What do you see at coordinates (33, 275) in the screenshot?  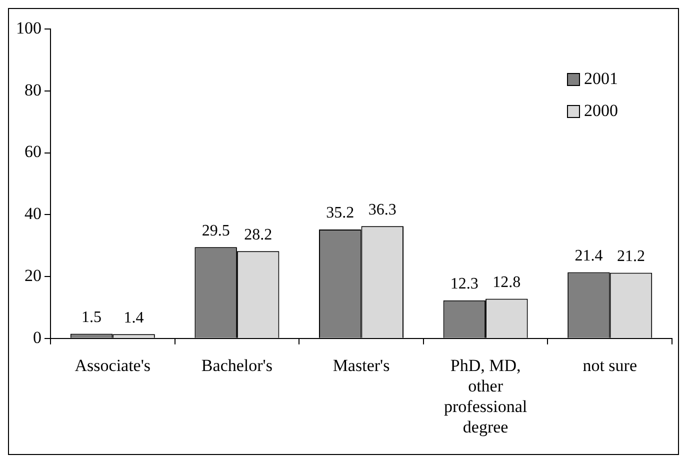 I see `y-tick-label: 20` at bounding box center [33, 275].